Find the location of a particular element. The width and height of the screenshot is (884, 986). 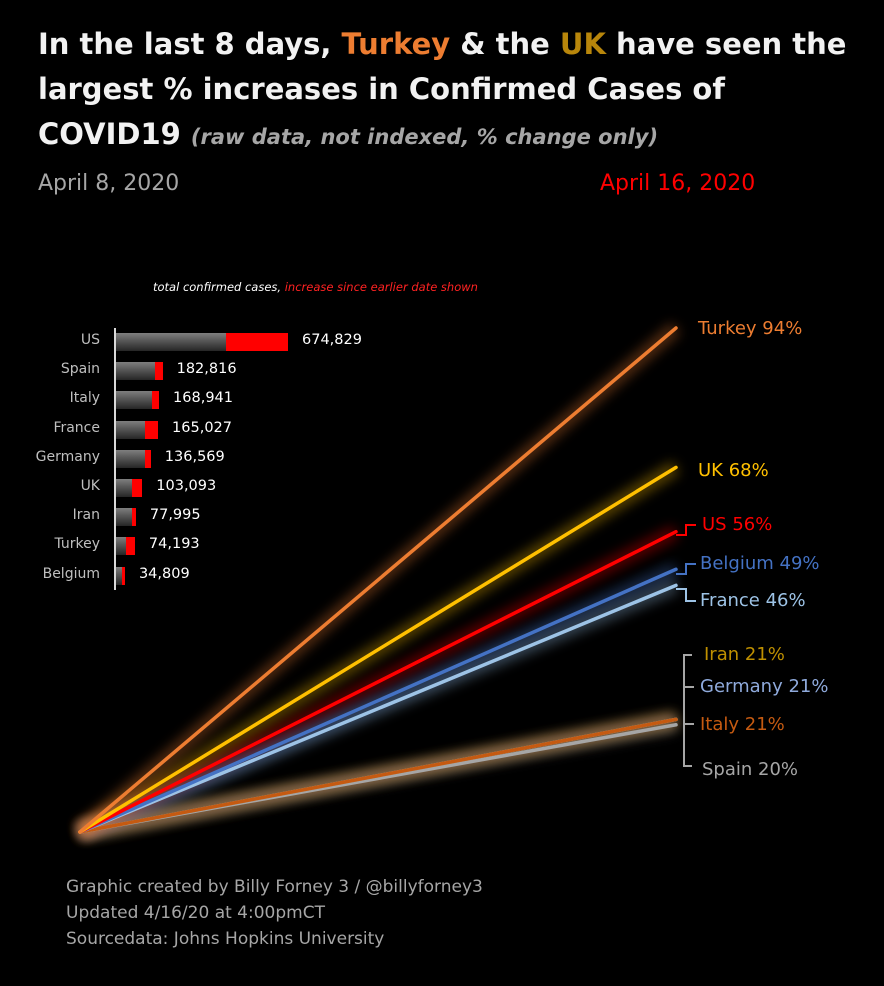

bar-row-belgium: Belgium 34,809 is located at coordinates (210, 576).